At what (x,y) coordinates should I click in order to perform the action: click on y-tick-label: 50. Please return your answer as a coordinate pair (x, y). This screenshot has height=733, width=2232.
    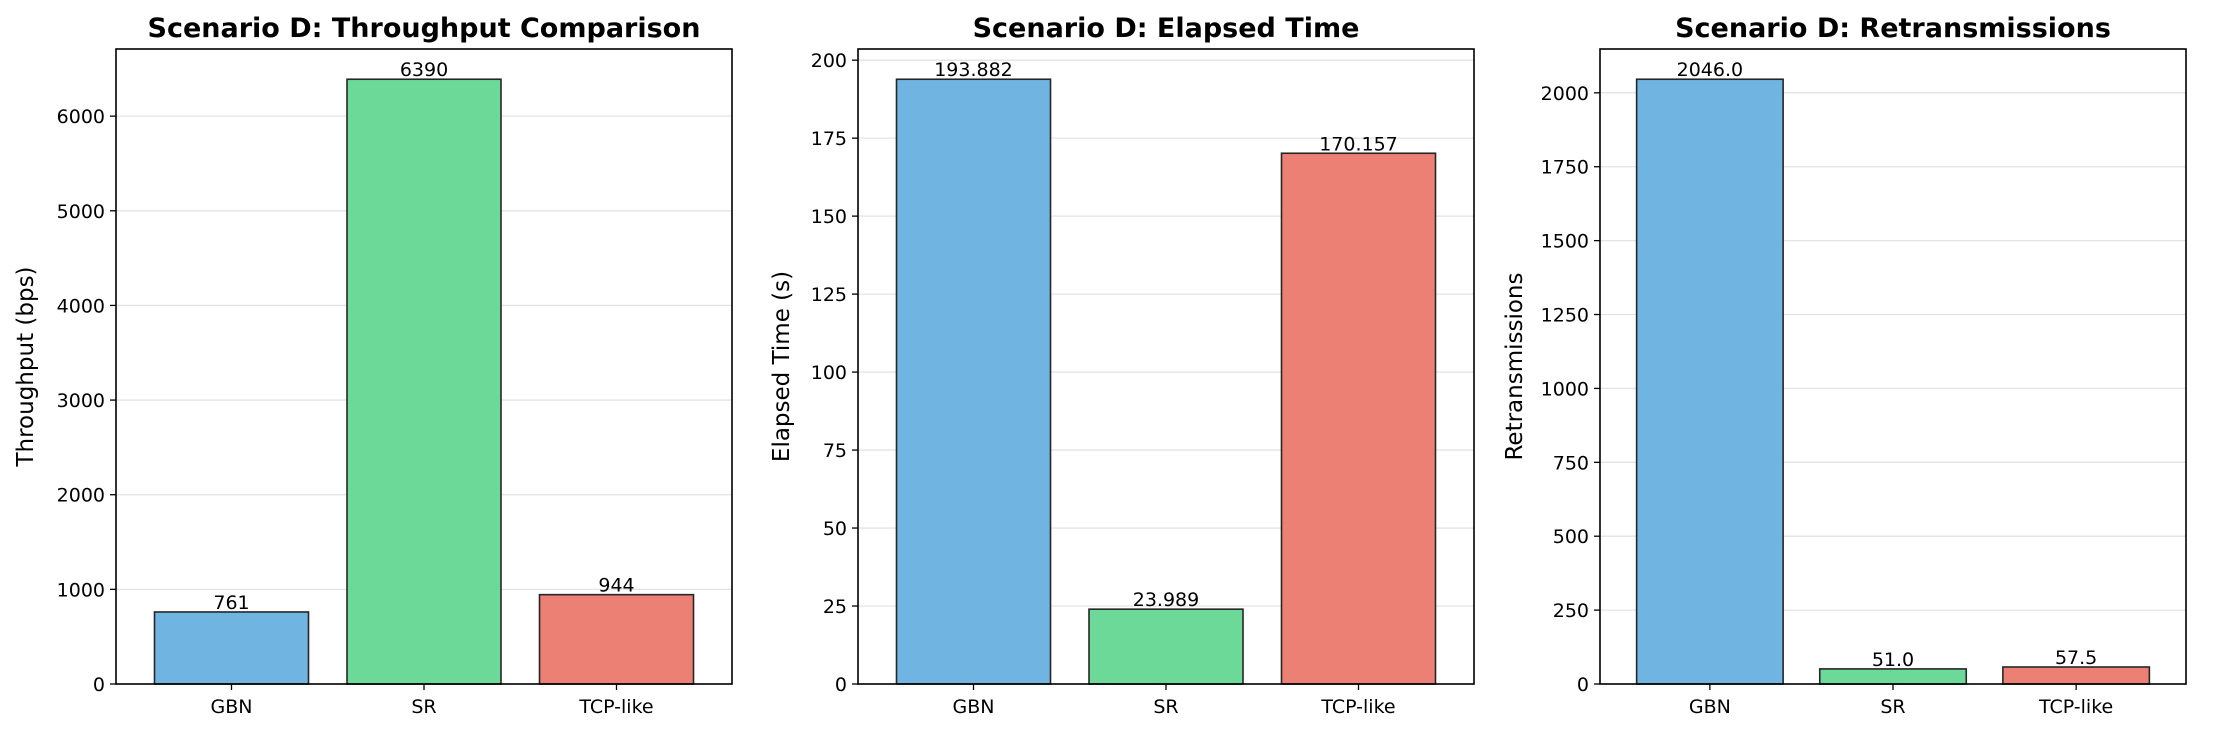
    Looking at the image, I should click on (835, 529).